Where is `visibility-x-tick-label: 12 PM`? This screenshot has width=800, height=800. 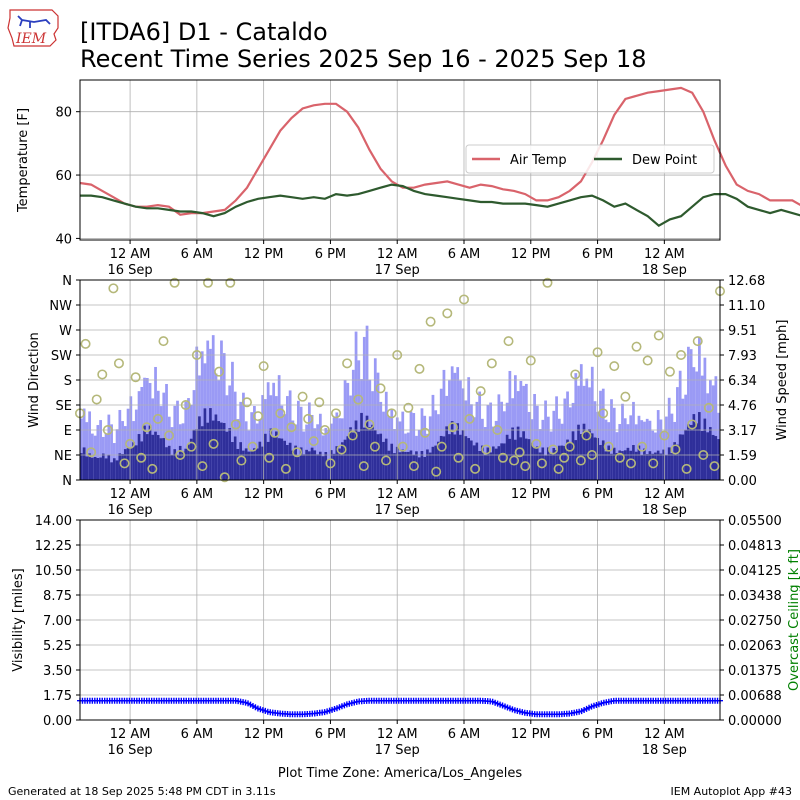
visibility-x-tick-label: 12 PM is located at coordinates (531, 734).